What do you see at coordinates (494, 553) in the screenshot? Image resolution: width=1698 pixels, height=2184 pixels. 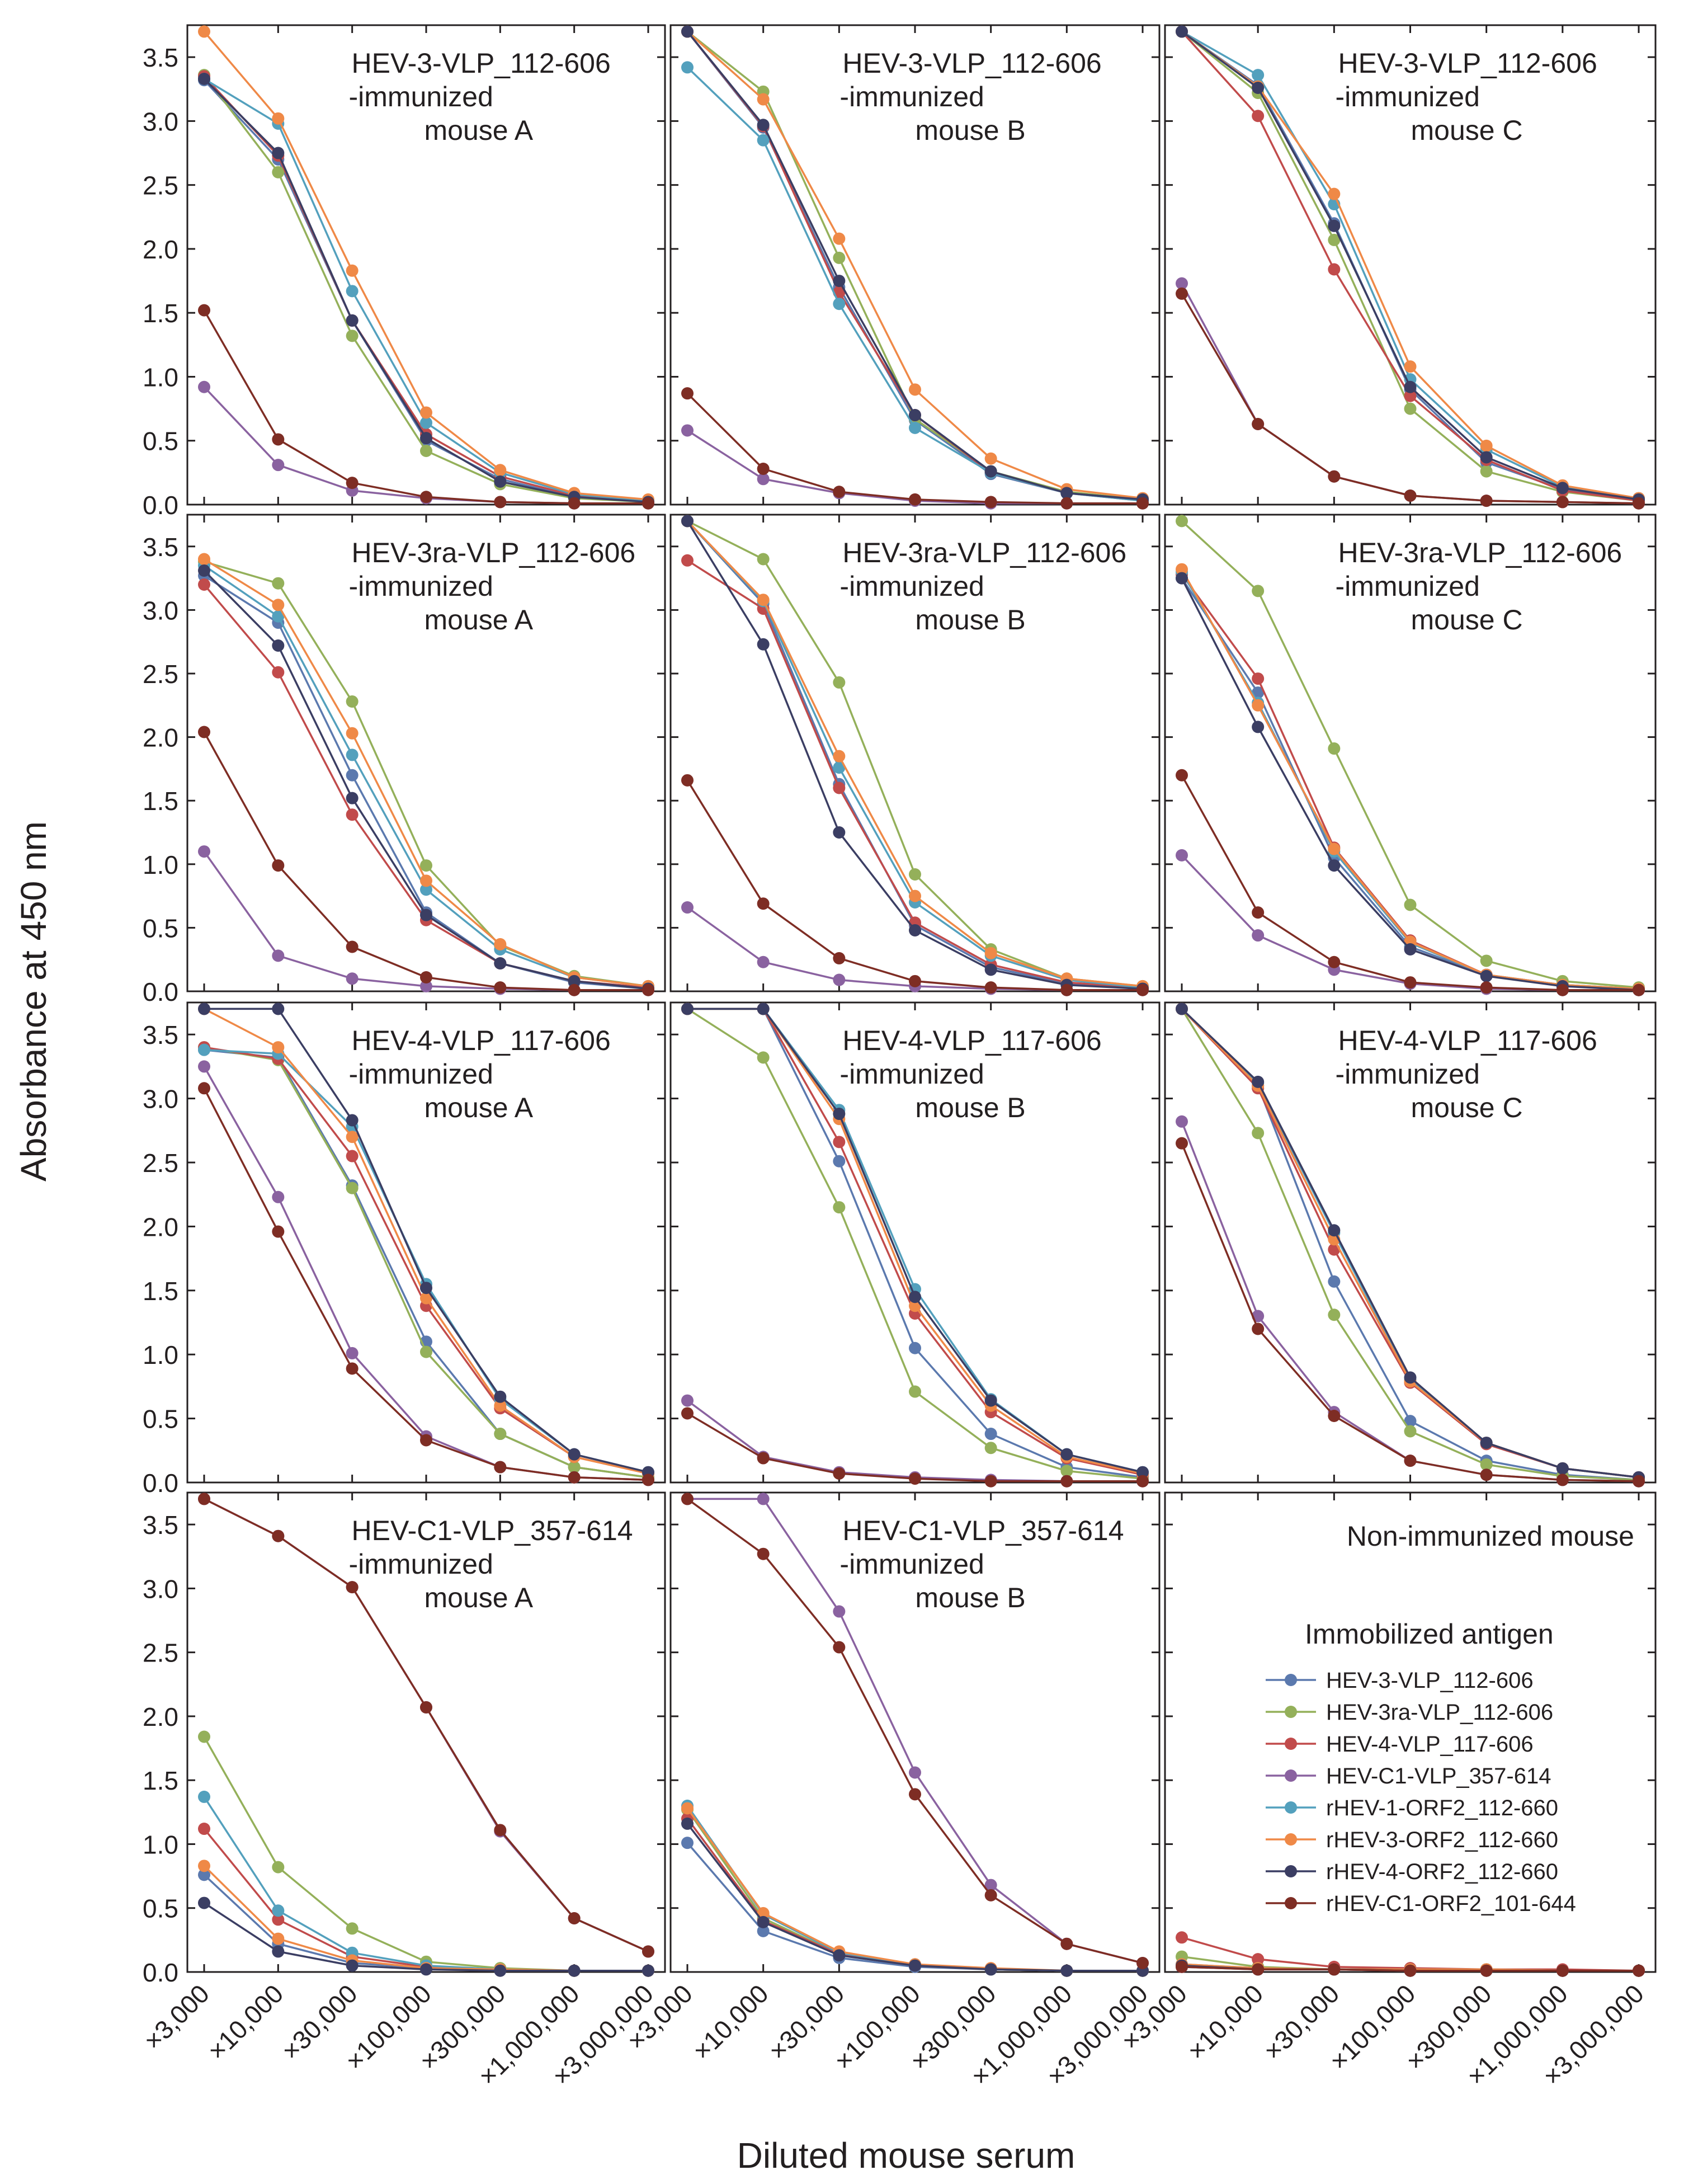 I see `panel-title-line: HEV-3ra-VLP_112-606` at bounding box center [494, 553].